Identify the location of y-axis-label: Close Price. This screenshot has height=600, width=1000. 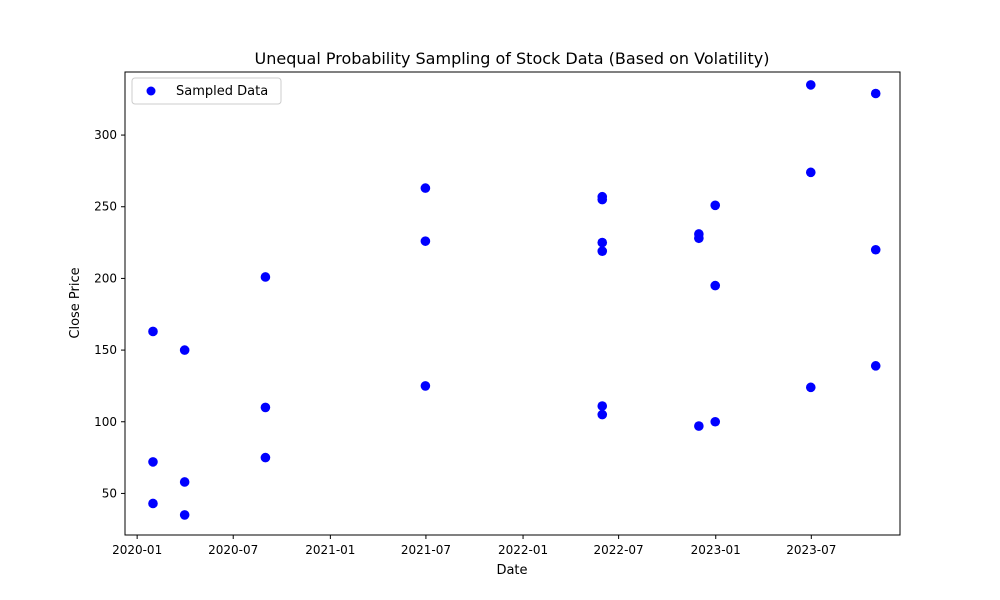
(75, 302).